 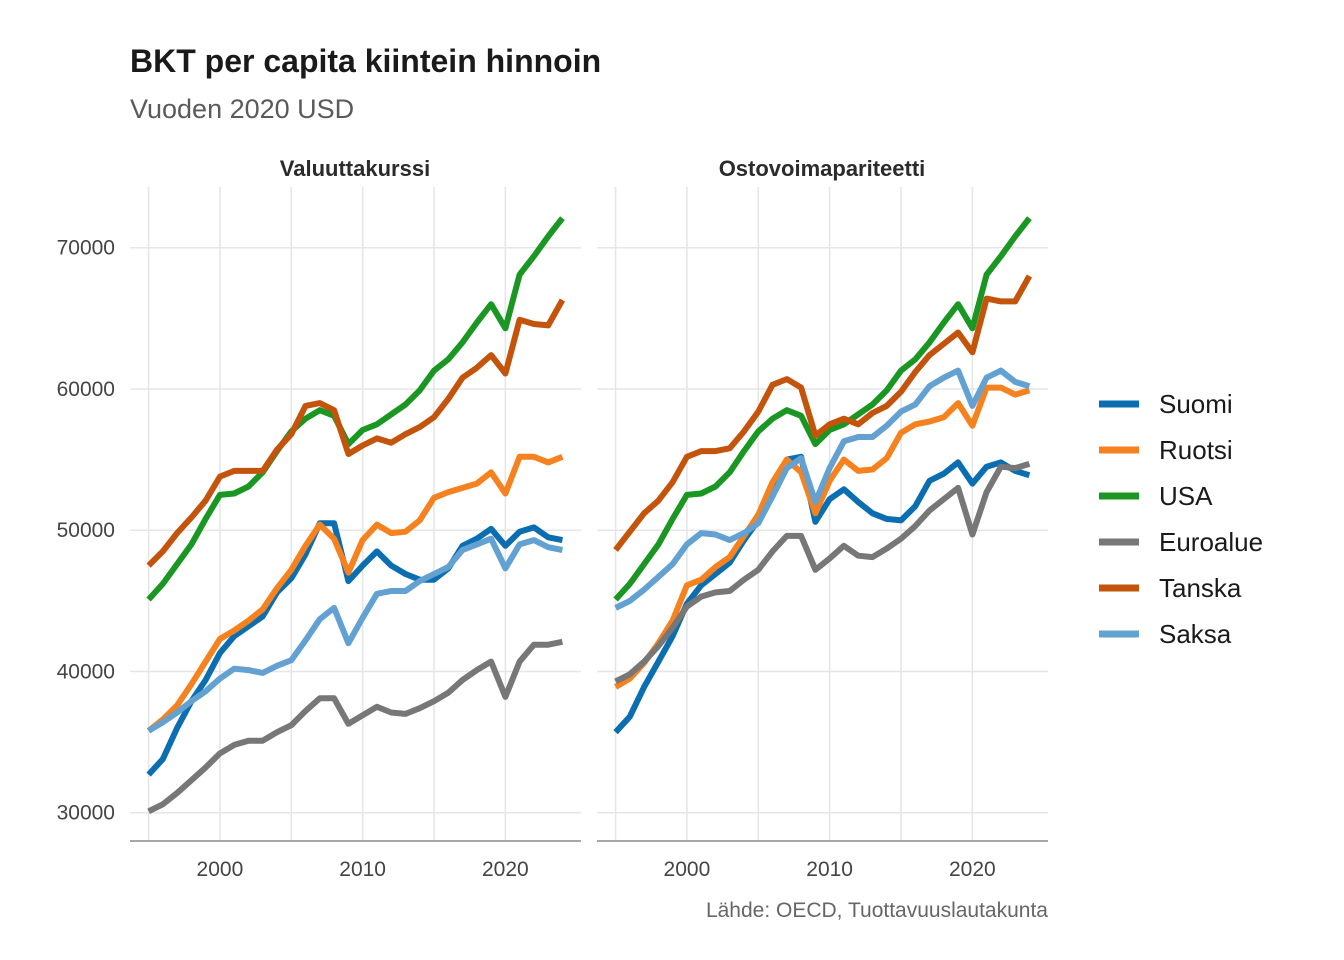 I want to click on y-tick-label: 40000, so click(x=86, y=671).